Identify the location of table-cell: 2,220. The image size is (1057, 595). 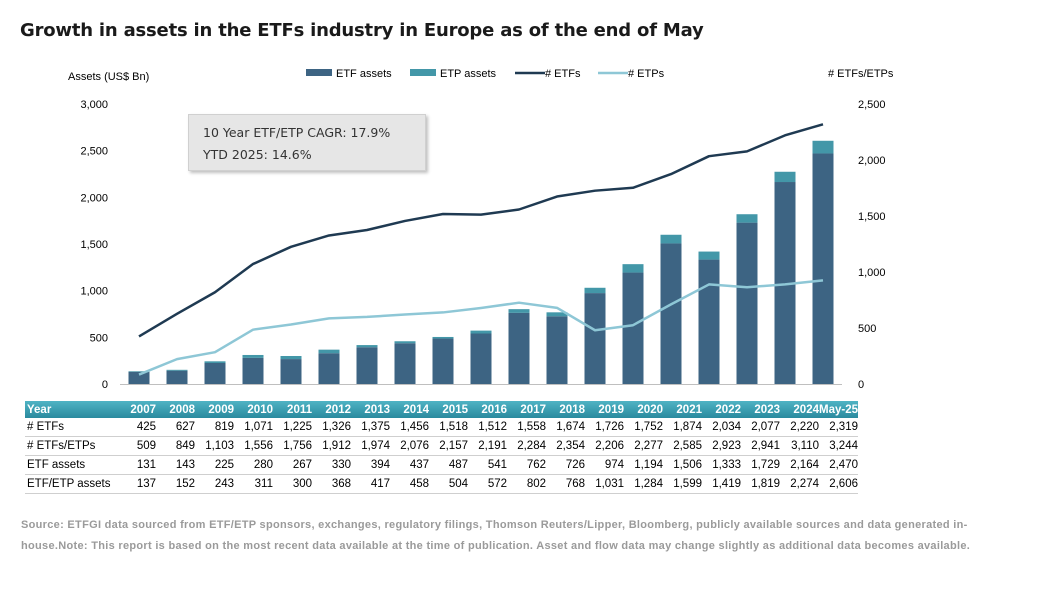
(799, 427).